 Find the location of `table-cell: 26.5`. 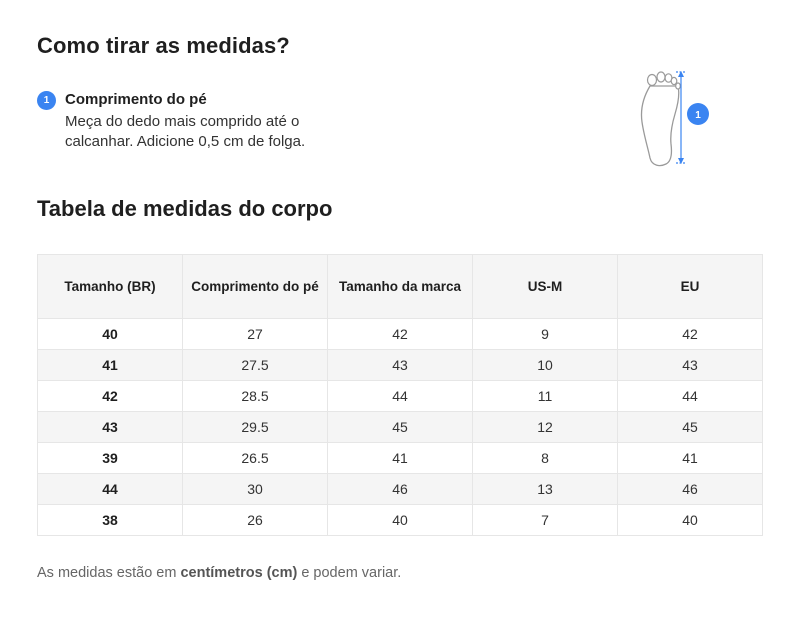

table-cell: 26.5 is located at coordinates (255, 458).